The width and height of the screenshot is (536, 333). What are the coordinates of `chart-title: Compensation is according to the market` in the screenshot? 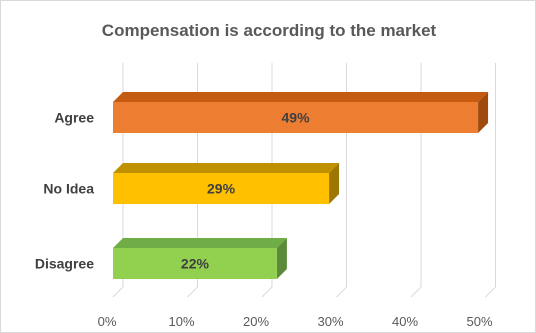 It's located at (269, 30).